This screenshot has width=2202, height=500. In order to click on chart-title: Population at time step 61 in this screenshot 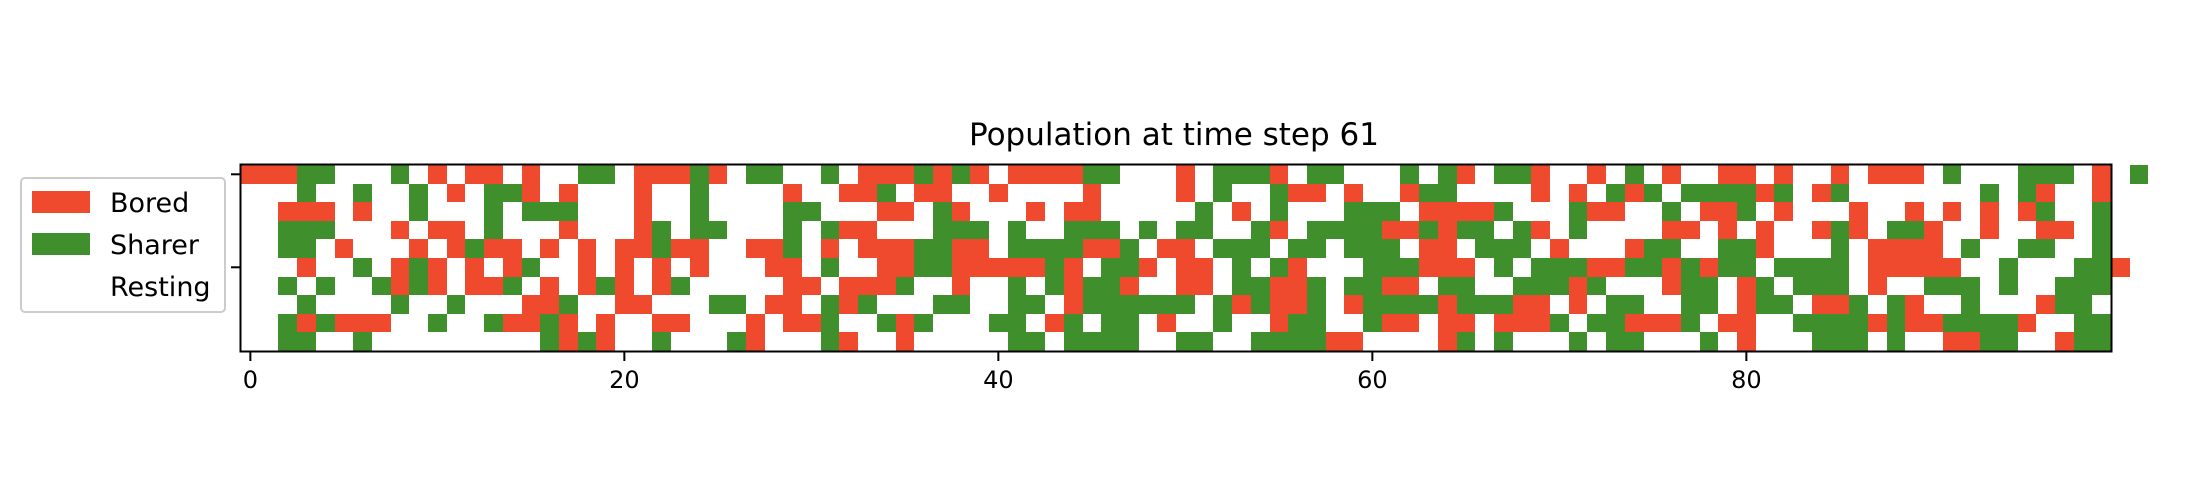, I will do `click(1174, 135)`.